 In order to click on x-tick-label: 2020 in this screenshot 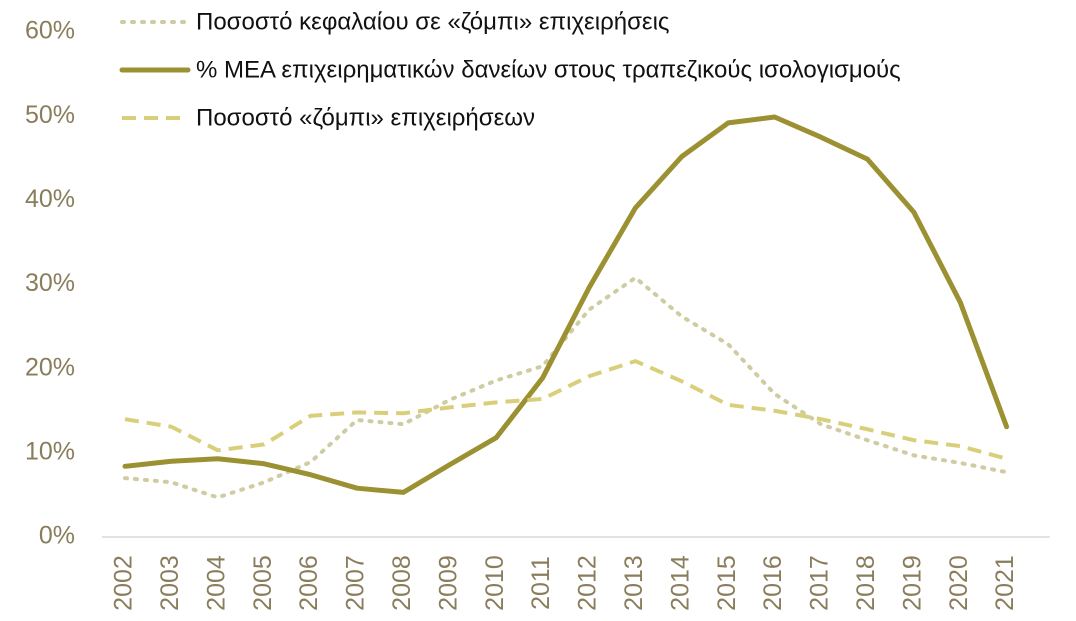, I will do `click(959, 583)`.